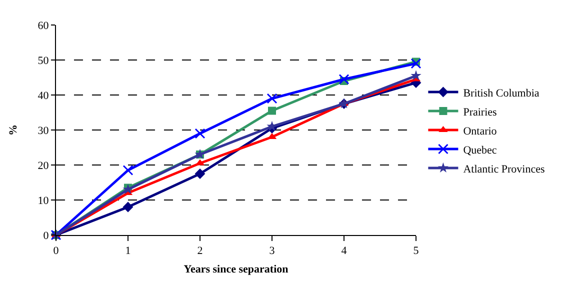  Describe the element at coordinates (46, 236) in the screenshot. I see `y-tick-label: 0` at that location.